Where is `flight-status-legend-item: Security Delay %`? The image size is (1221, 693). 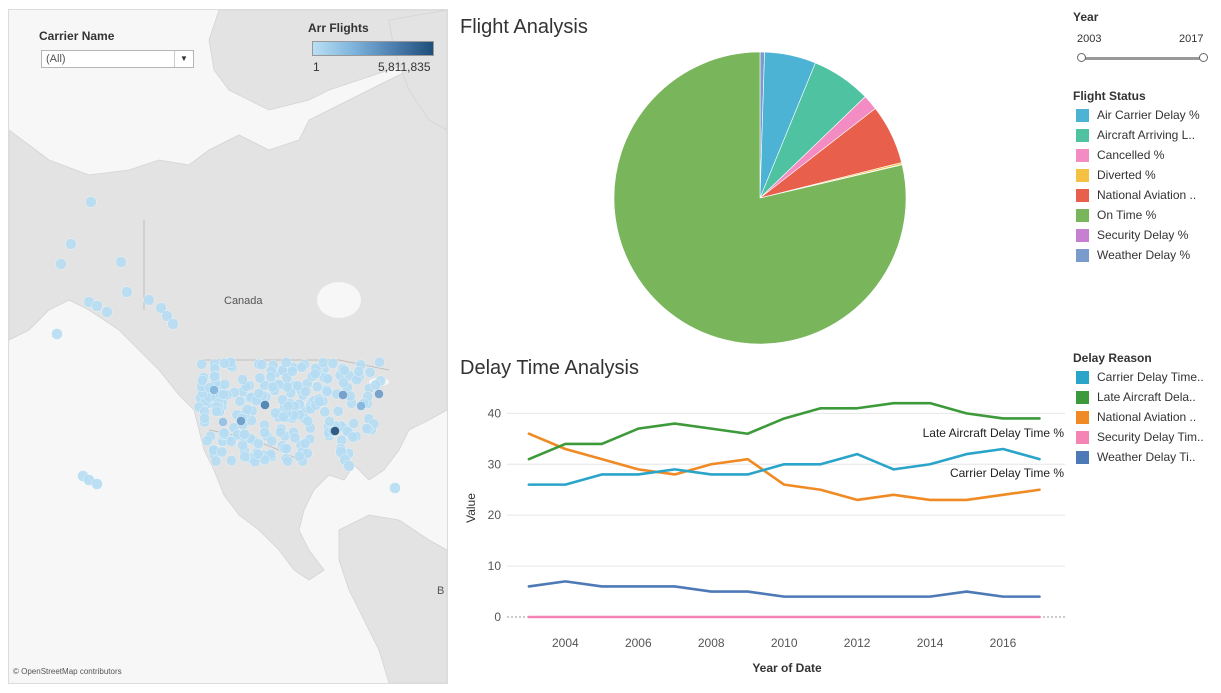 flight-status-legend-item: Security Delay % is located at coordinates (1146, 235).